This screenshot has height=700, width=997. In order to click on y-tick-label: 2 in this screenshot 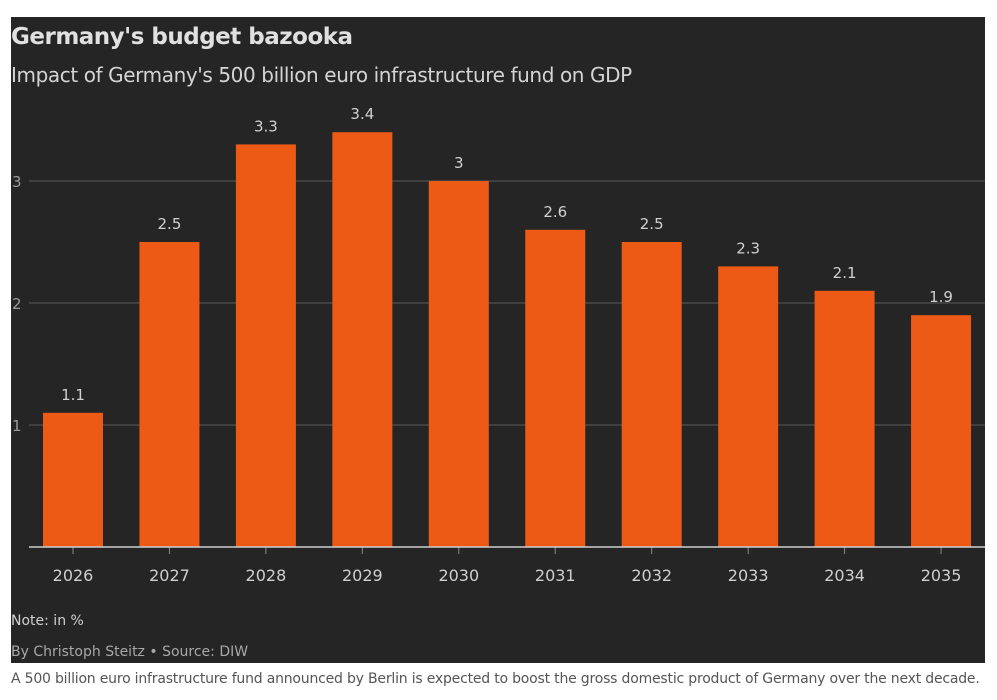, I will do `click(17, 304)`.